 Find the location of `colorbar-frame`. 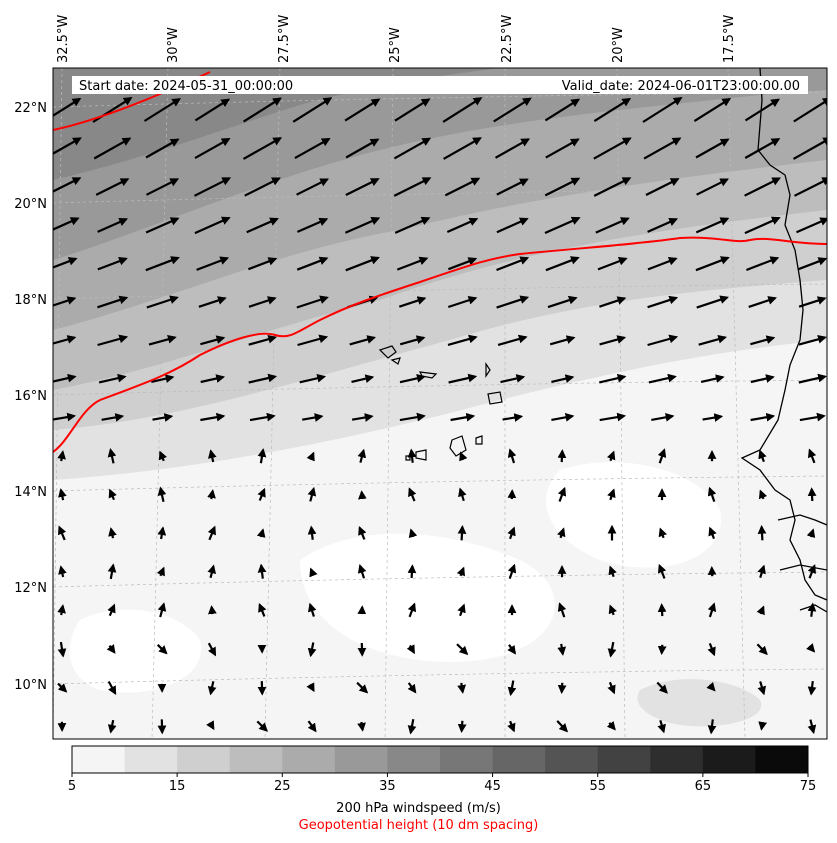

colorbar-frame is located at coordinates (440, 759).